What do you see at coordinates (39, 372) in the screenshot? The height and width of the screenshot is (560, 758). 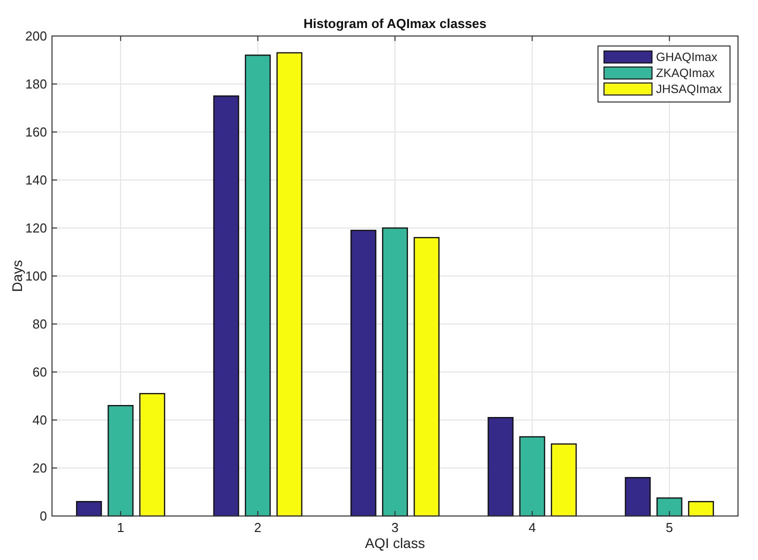 I see `y-tick-label: 60` at bounding box center [39, 372].